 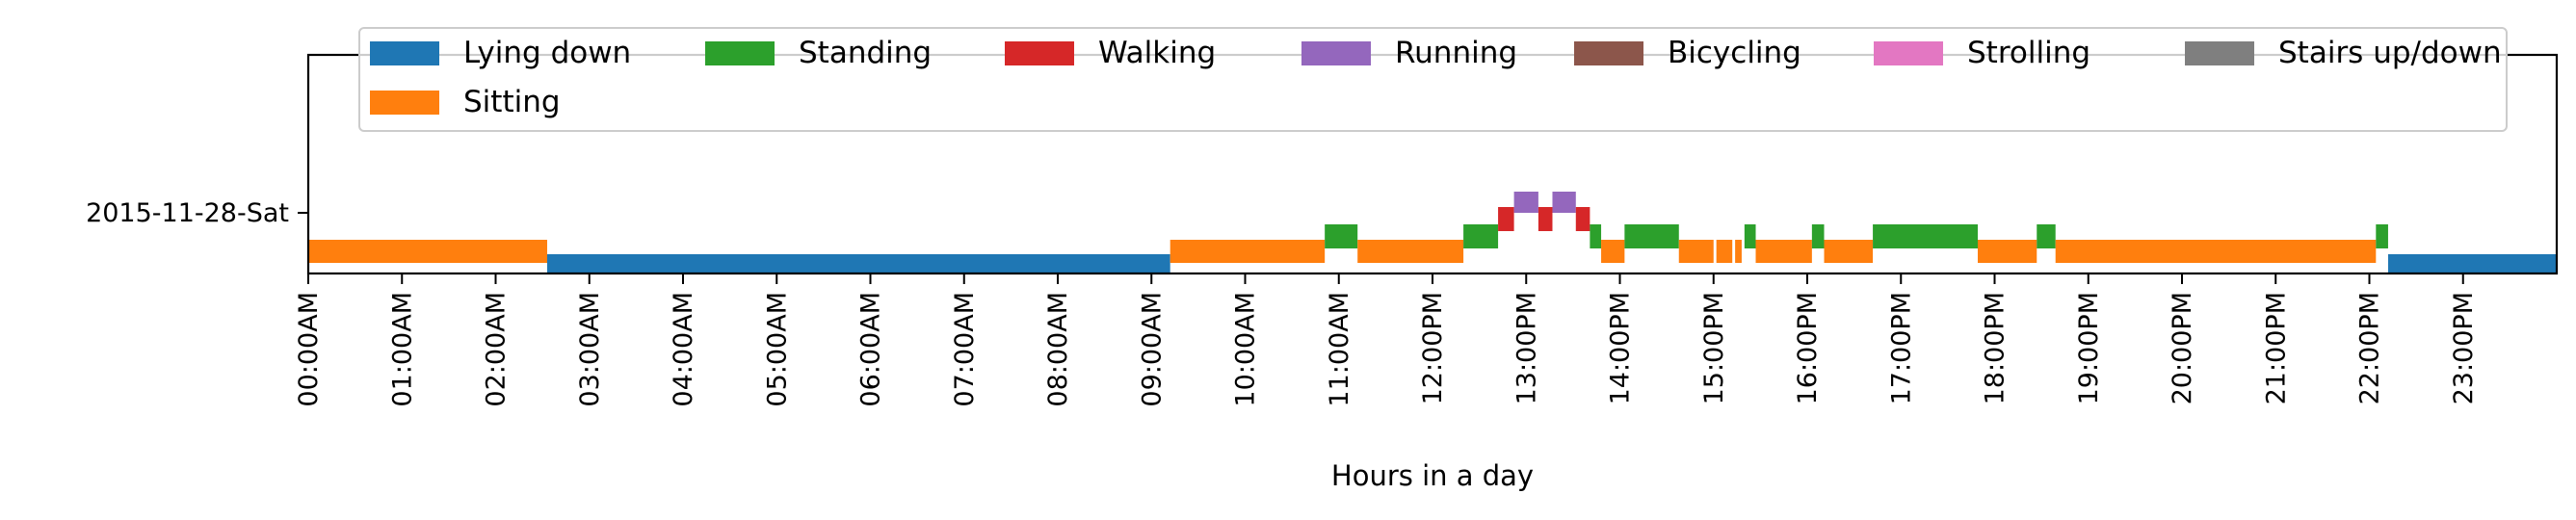 What do you see at coordinates (965, 349) in the screenshot?
I see `x-tick-label: 07:00AM` at bounding box center [965, 349].